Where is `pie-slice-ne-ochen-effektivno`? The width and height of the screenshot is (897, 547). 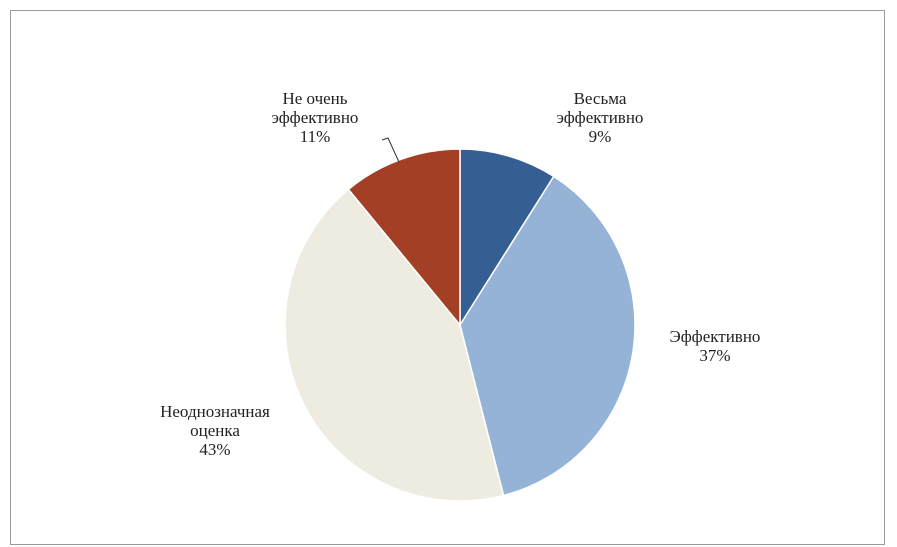 pie-slice-ne-ochen-effektivno is located at coordinates (404, 238).